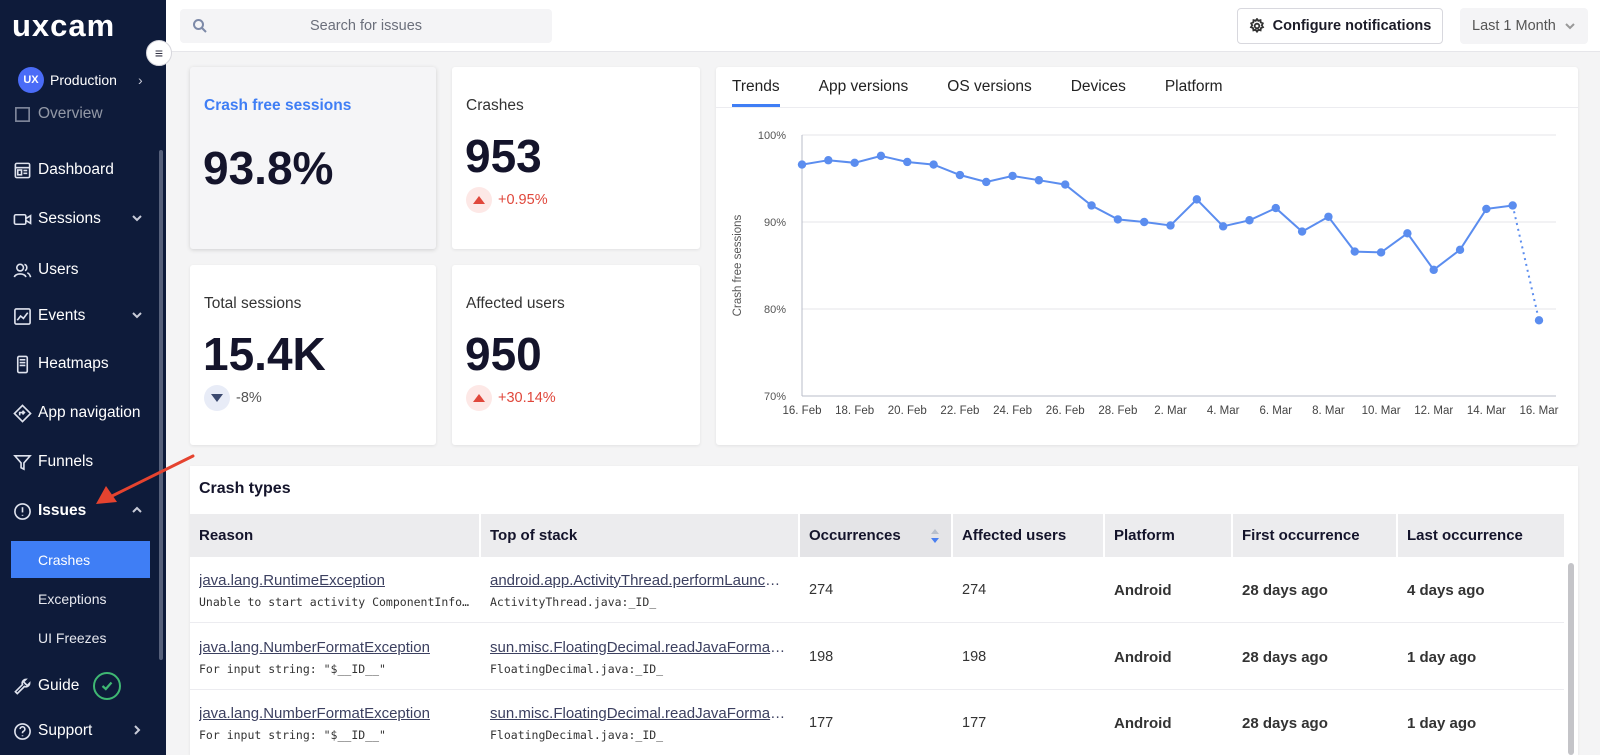 This screenshot has width=1600, height=755. Describe the element at coordinates (1028, 535) in the screenshot. I see `column-header-affected-users: Affected users` at that location.